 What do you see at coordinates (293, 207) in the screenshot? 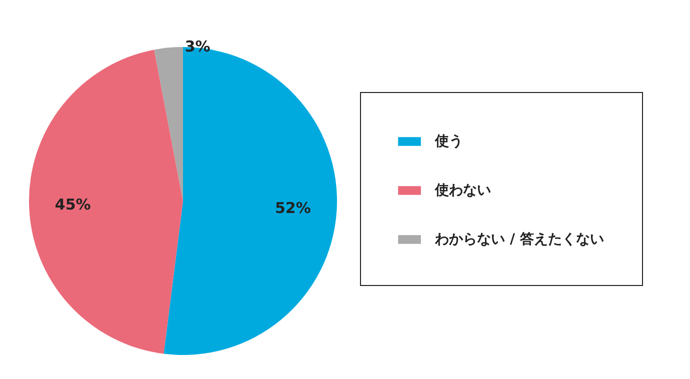
I see `data-label: 52%` at bounding box center [293, 207].